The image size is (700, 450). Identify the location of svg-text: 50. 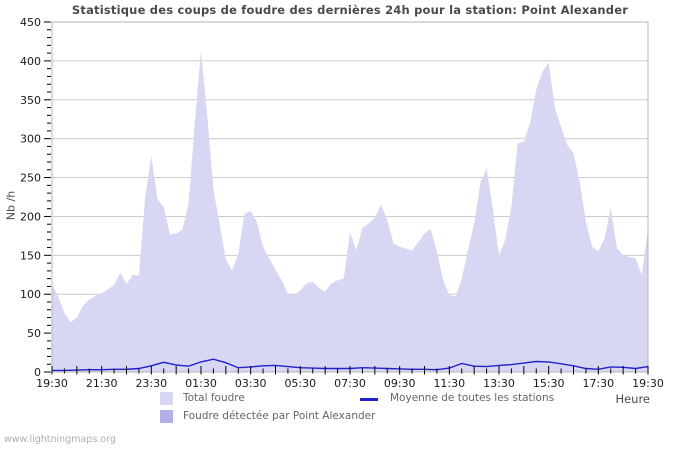
(34, 333).